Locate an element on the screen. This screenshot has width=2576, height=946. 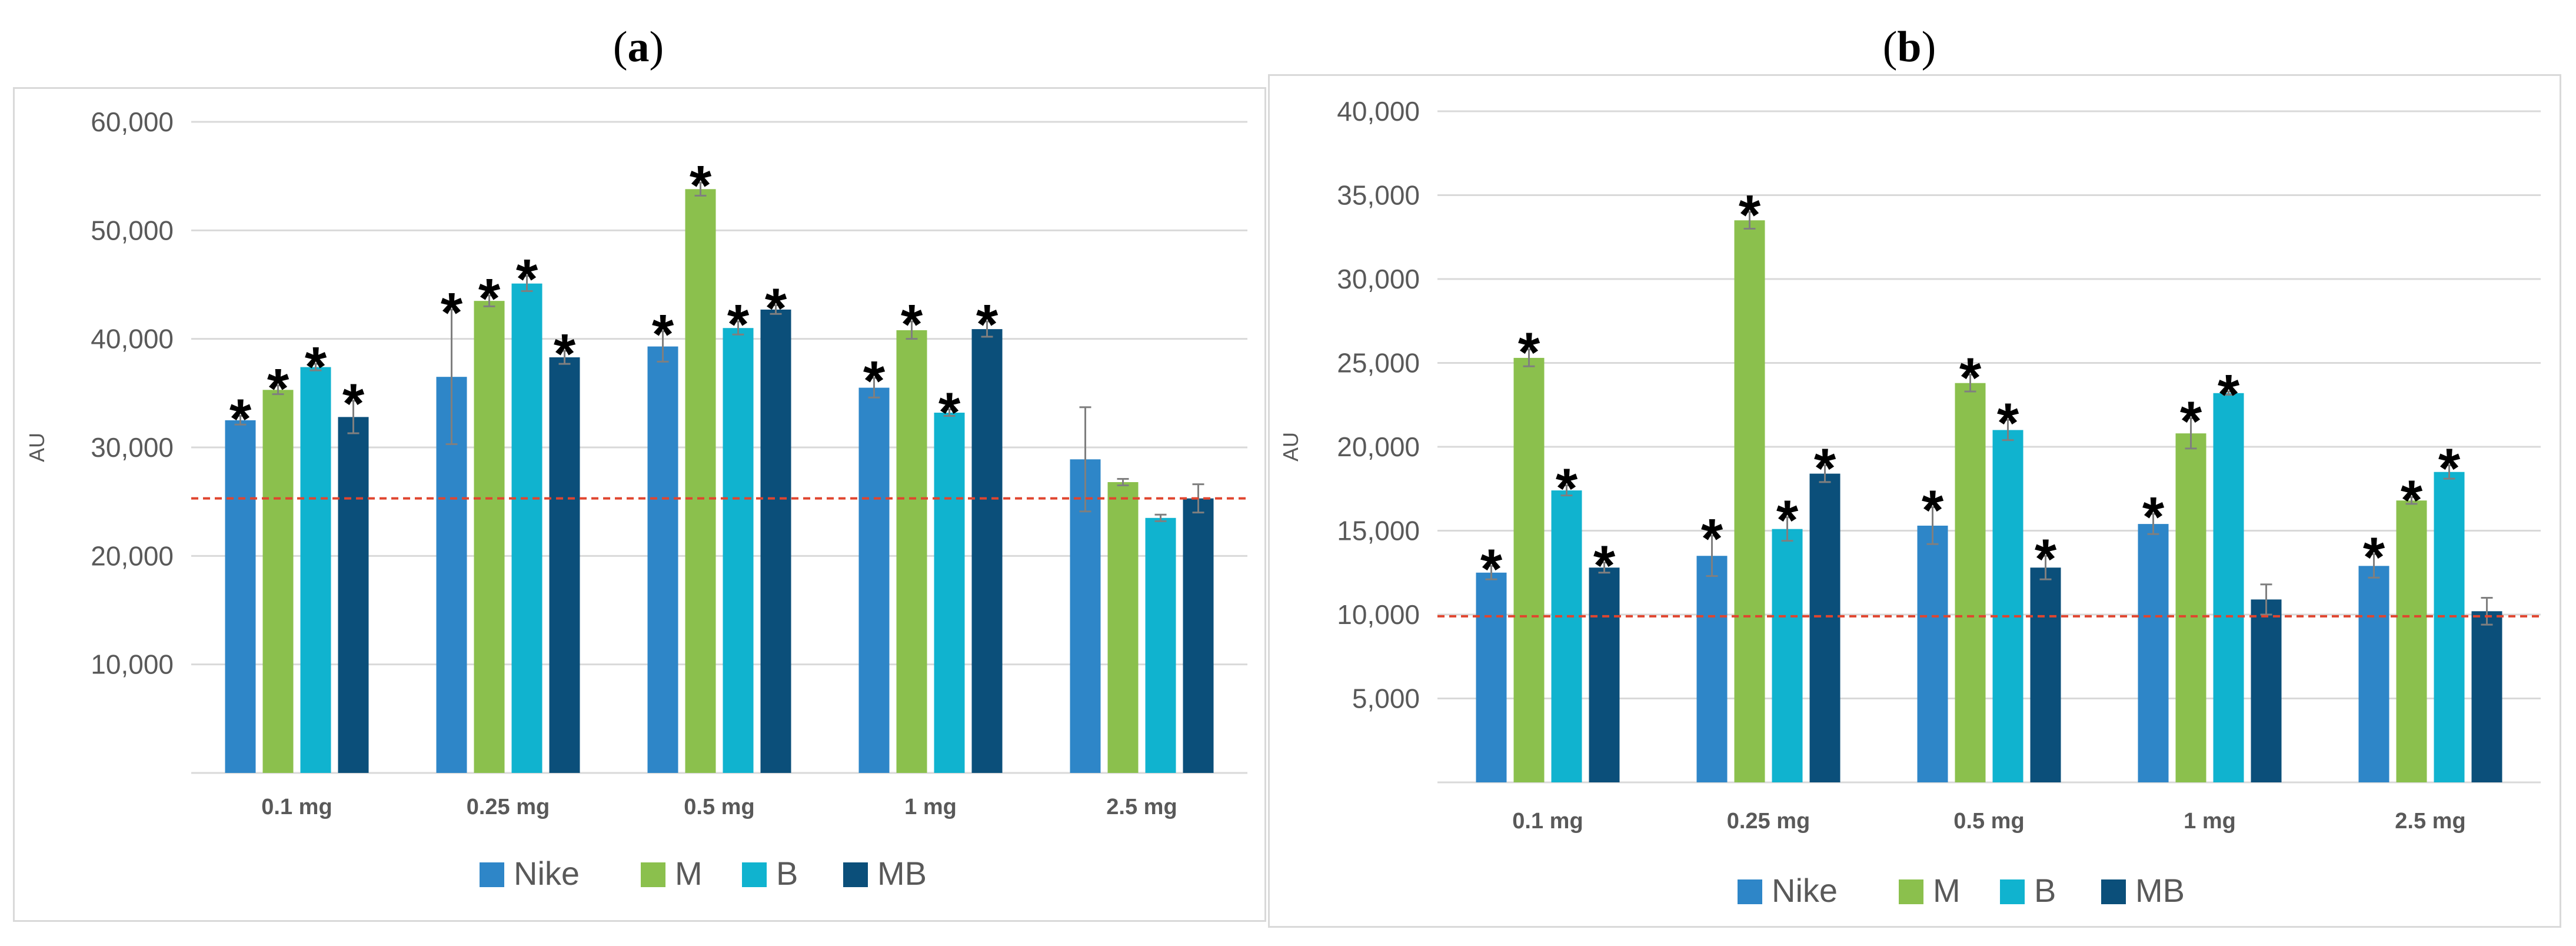
chart-a-legend-label-nike: Nike is located at coordinates (547, 873).